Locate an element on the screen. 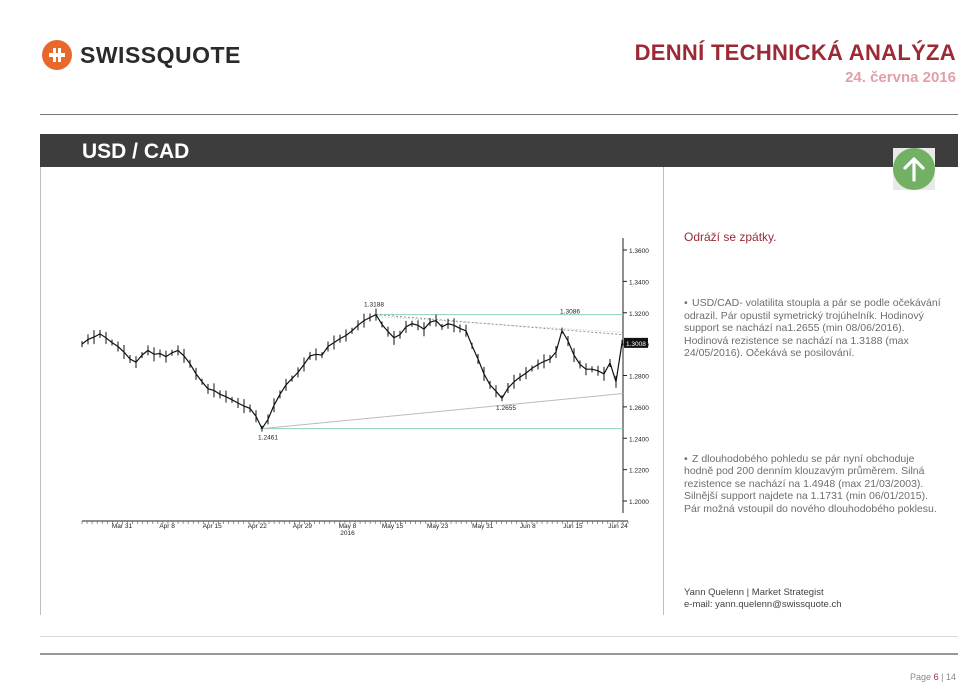 The height and width of the screenshot is (685, 960). price-label-high: 1.3188 is located at coordinates (374, 305).